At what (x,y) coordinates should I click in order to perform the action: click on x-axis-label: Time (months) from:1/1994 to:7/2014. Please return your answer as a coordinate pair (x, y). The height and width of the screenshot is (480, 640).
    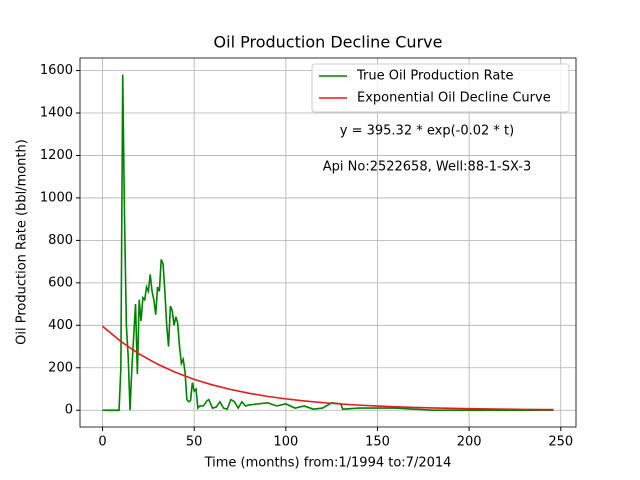
    Looking at the image, I should click on (328, 463).